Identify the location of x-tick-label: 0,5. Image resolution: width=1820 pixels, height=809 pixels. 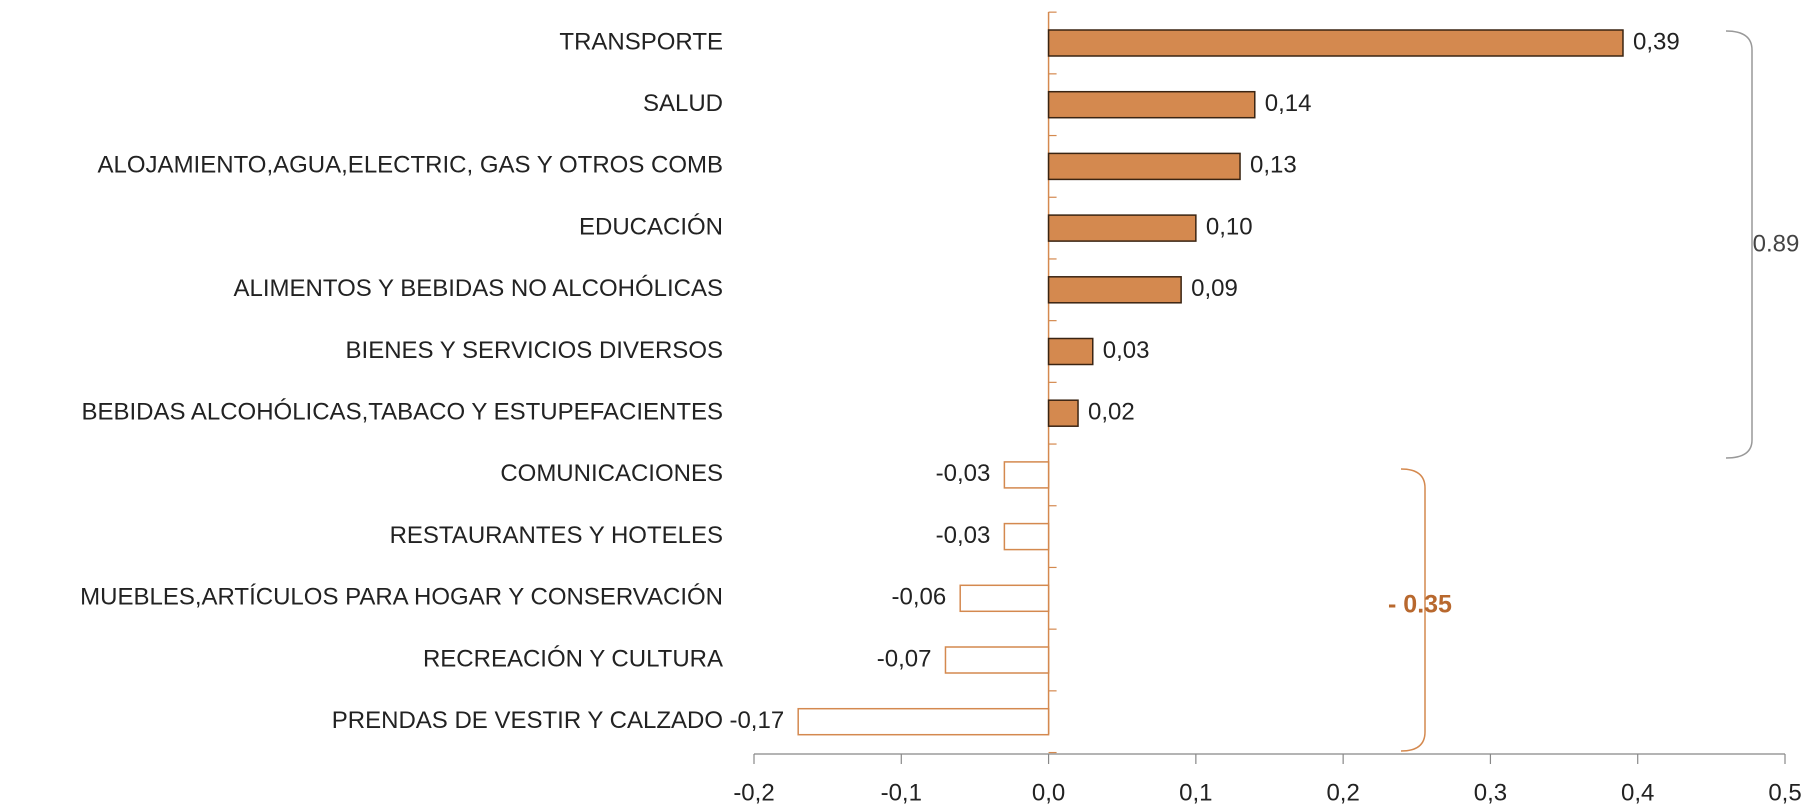
(1784, 792).